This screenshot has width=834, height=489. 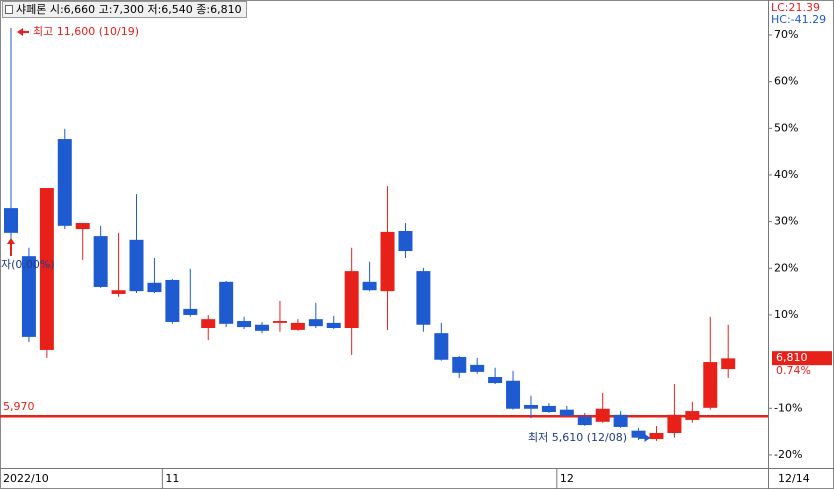 I want to click on last-price-marker, so click(x=802, y=358).